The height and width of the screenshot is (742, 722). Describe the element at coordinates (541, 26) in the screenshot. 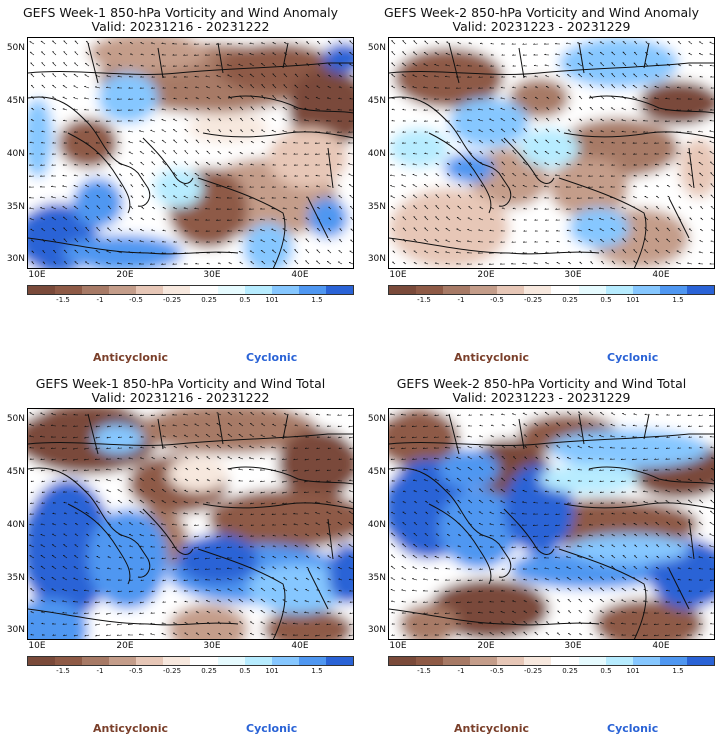

I see `panel-valid-dates: Valid: 20231223 - 20231229` at that location.